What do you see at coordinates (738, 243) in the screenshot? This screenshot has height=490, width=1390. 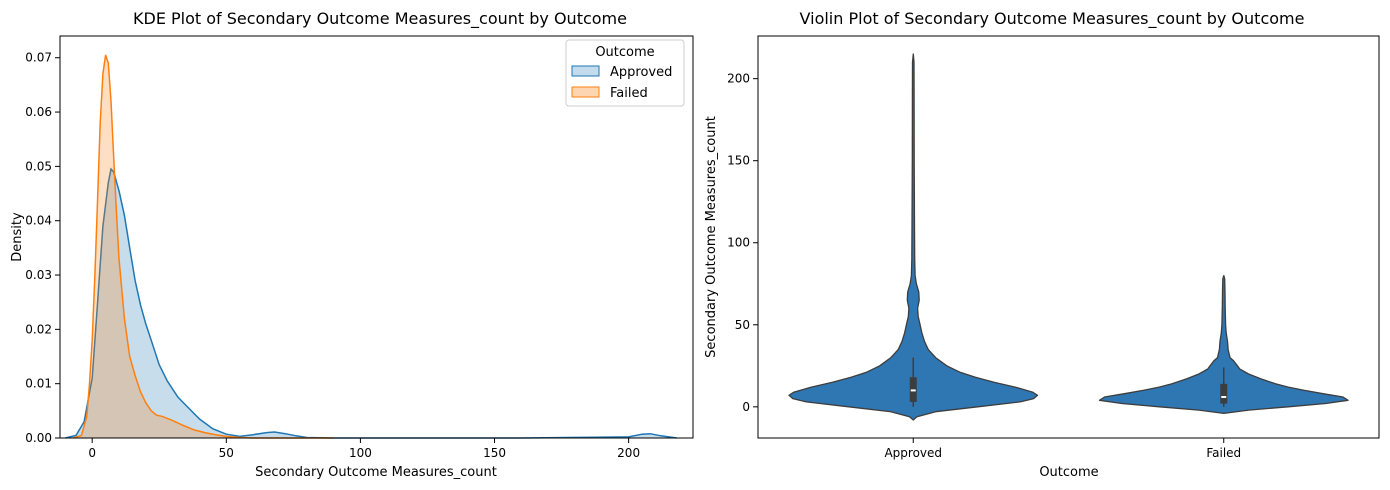 I see `y-tick-label-100: 100` at bounding box center [738, 243].